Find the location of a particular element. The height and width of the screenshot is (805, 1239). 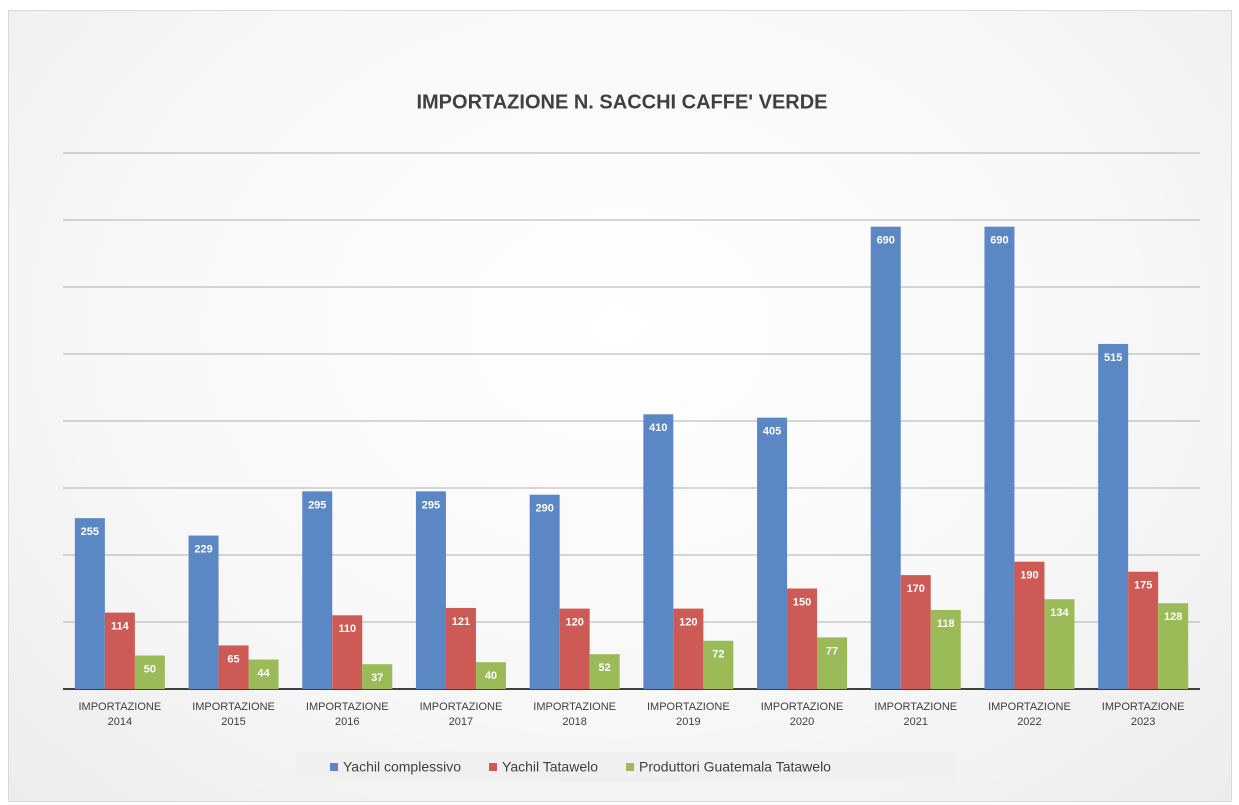

data-label: 255 is located at coordinates (90, 532).